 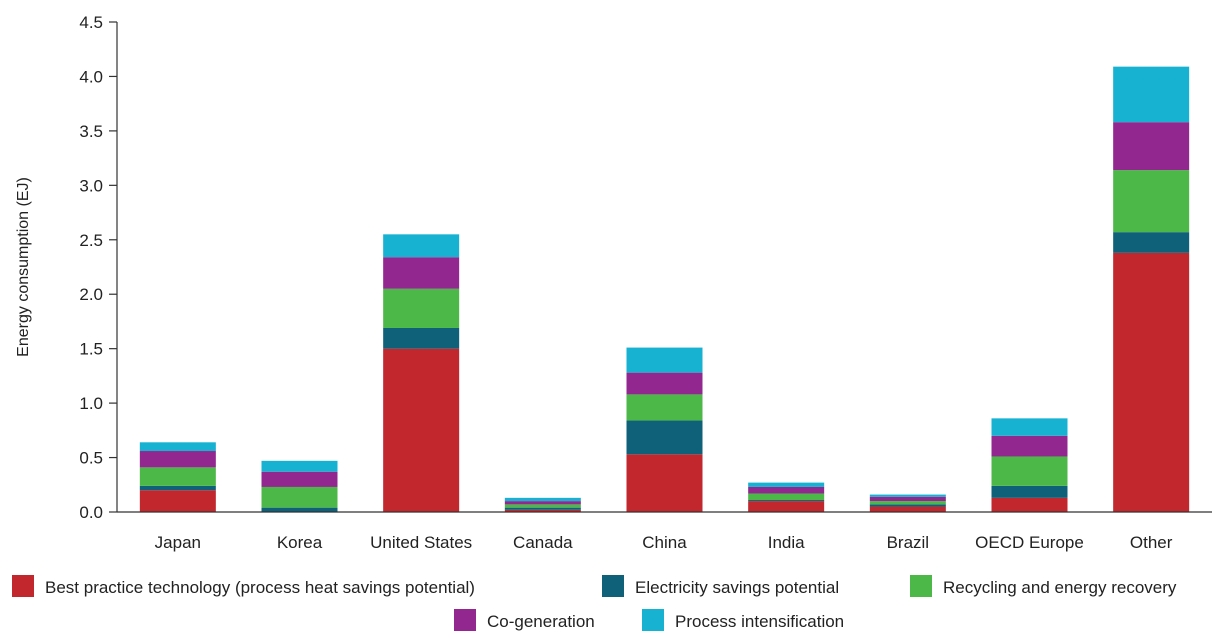 I want to click on bar-stack-canada, so click(x=542, y=504).